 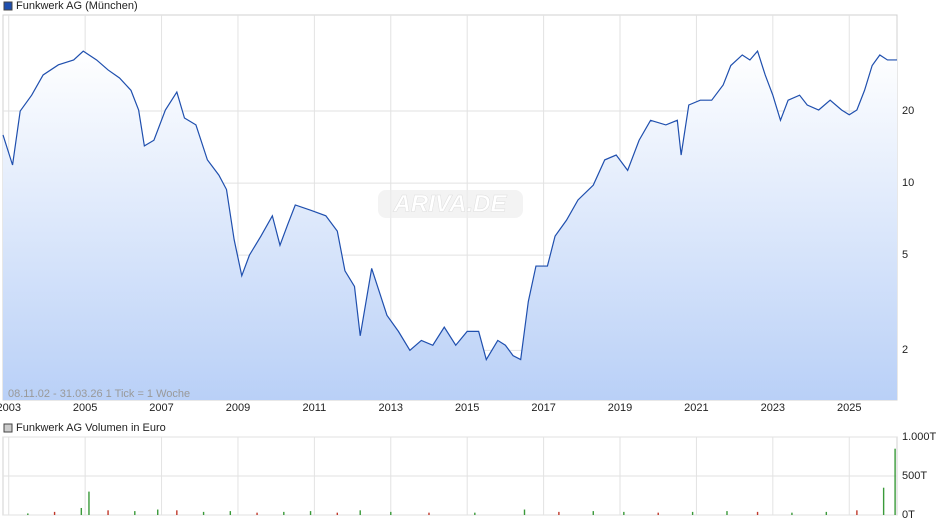 I want to click on y-tick-label: 20, so click(x=908, y=111).